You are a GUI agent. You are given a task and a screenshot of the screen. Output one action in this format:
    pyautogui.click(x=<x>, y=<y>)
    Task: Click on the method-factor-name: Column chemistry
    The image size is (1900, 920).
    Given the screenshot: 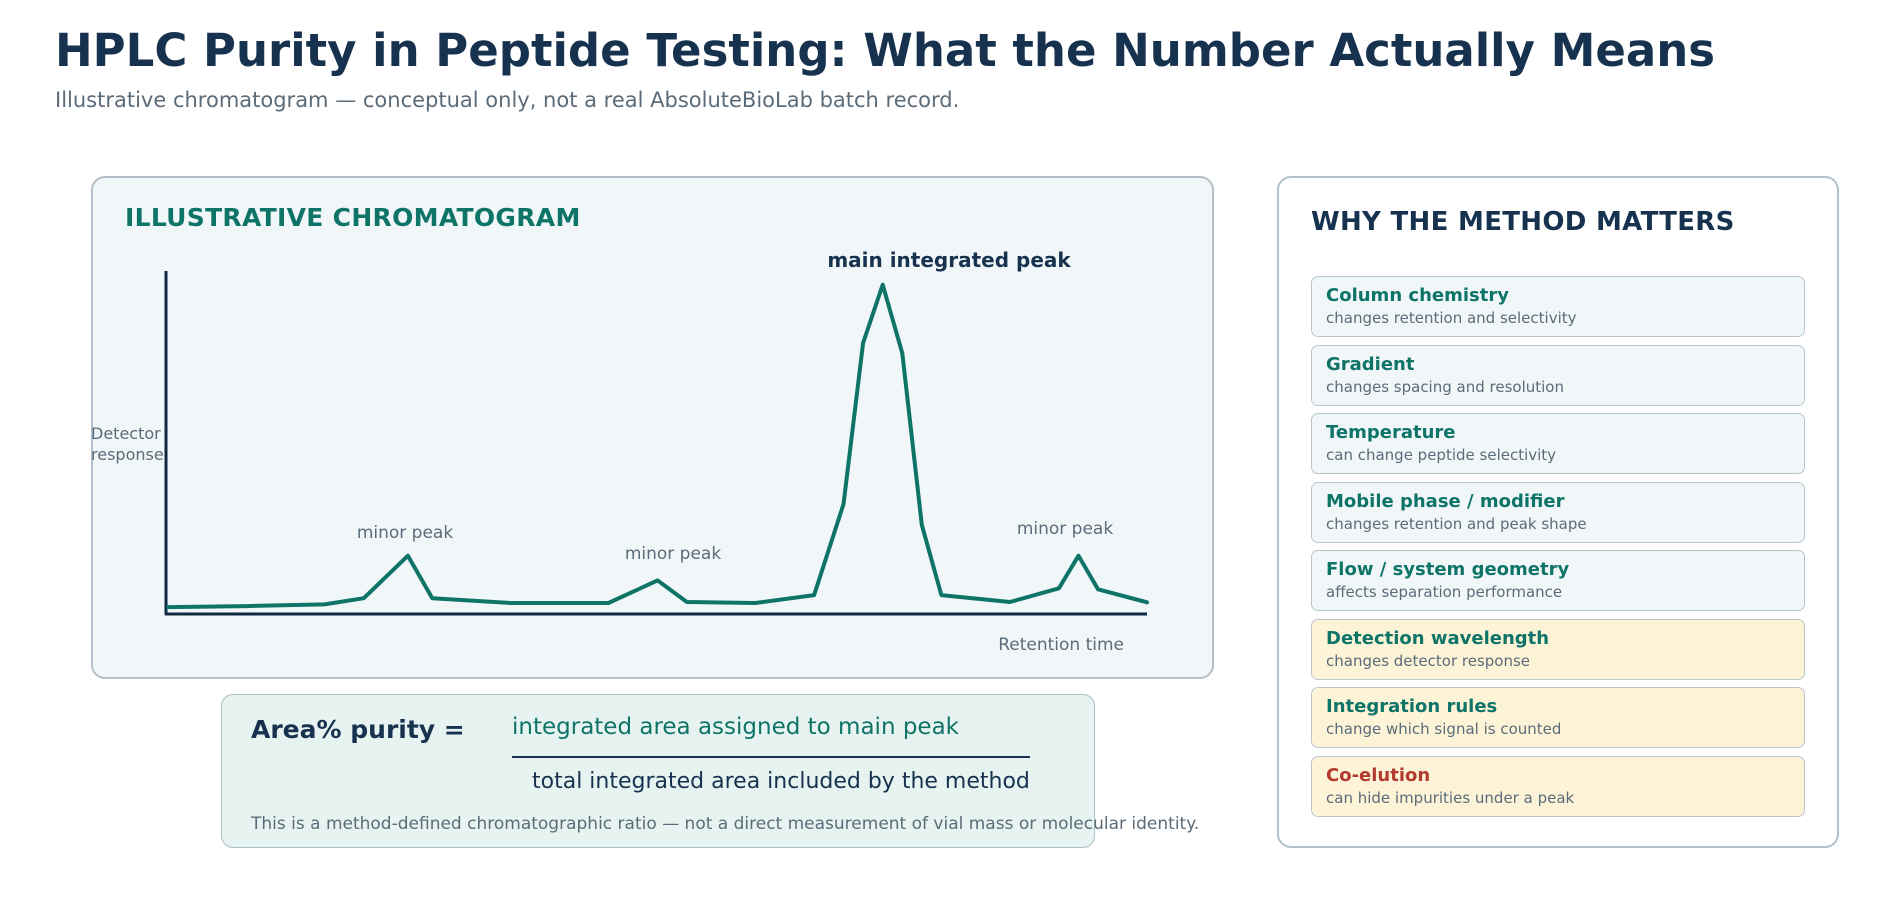 What is the action you would take?
    pyautogui.click(x=1417, y=295)
    